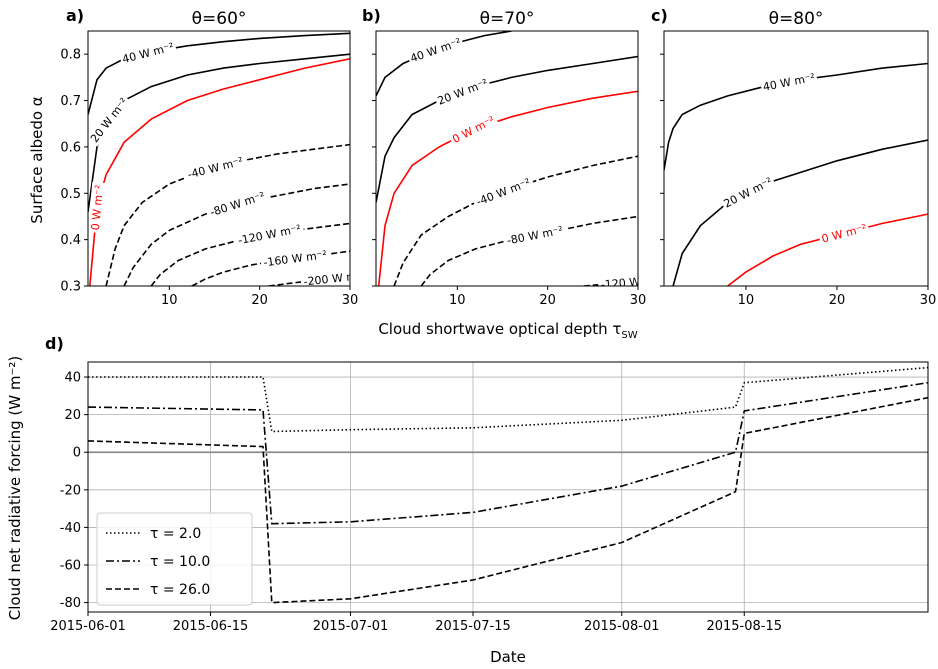 The image size is (938, 669). I want to click on y-tick-label: 0.4, so click(70, 240).